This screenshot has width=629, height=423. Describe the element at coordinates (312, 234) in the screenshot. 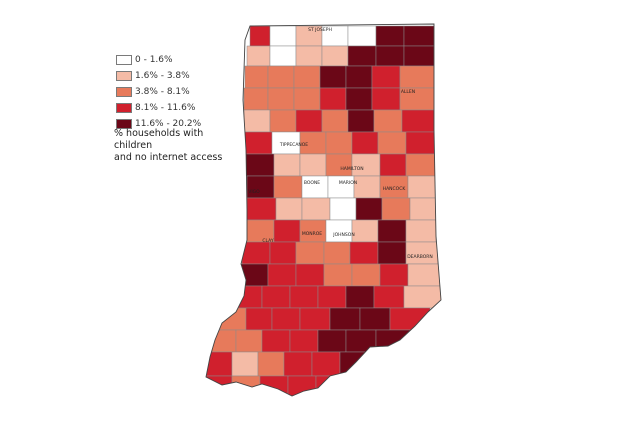

I see `county-label: MONROE` at that location.